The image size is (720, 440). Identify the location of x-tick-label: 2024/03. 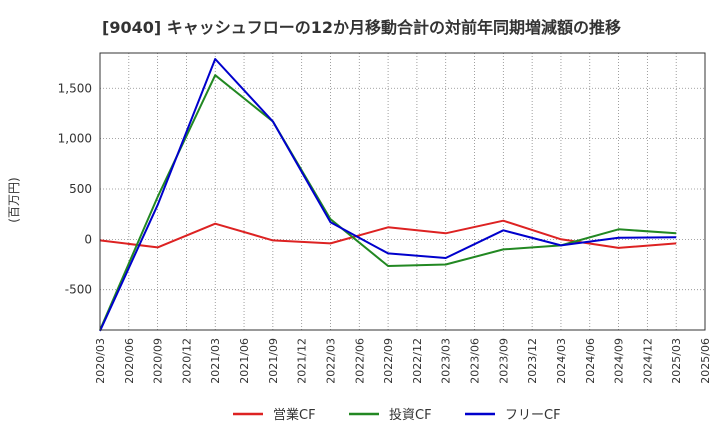
(561, 361).